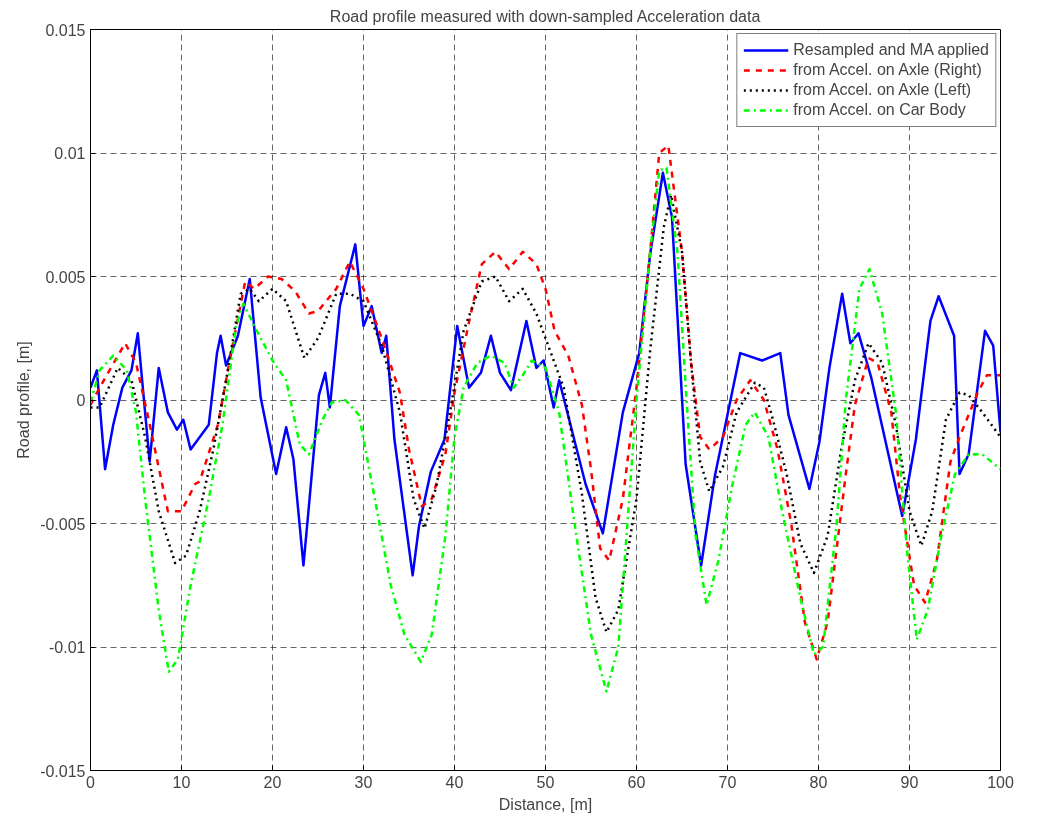 The width and height of the screenshot is (1058, 829). What do you see at coordinates (272, 782) in the screenshot?
I see `x-tick-label: 20` at bounding box center [272, 782].